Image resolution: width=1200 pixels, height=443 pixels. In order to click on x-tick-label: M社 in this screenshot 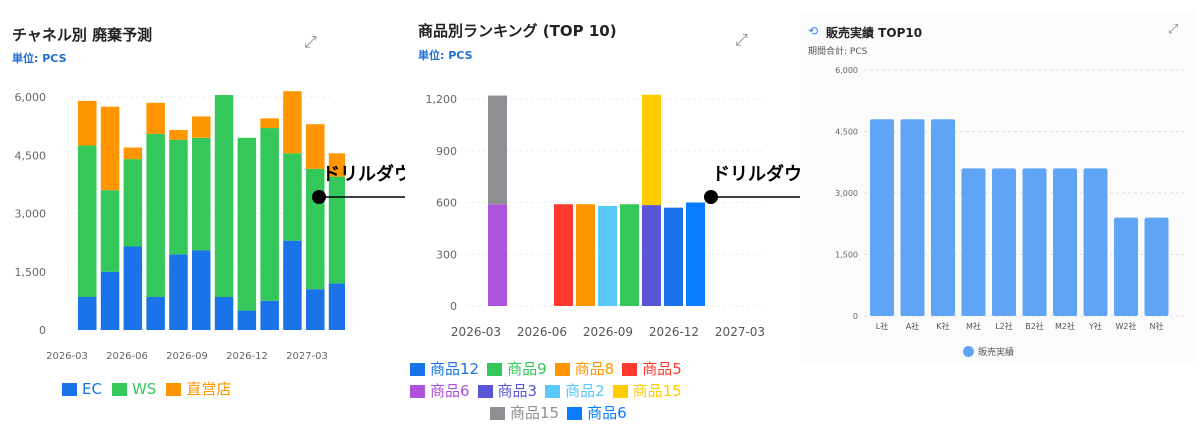, I will do `click(973, 326)`.